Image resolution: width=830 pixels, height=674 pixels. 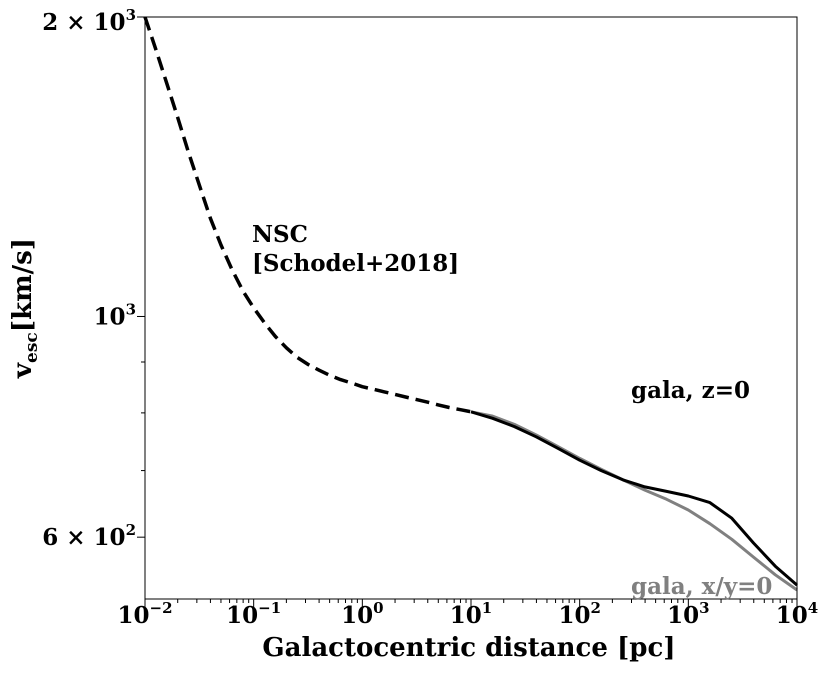 I want to click on x-tick-label-2: 10⁰, so click(x=362, y=614).